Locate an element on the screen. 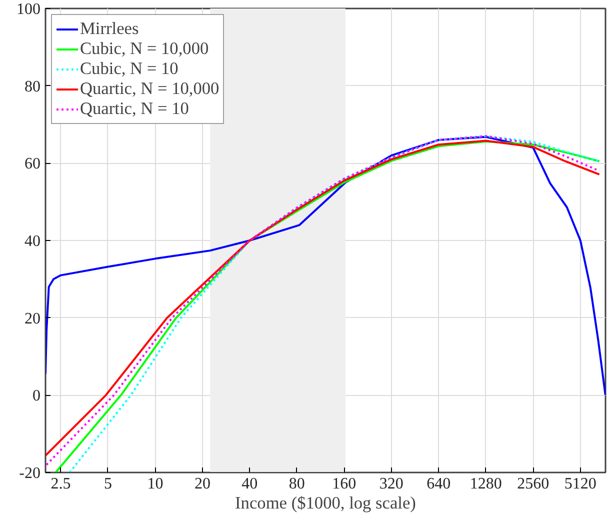 The width and height of the screenshot is (610, 522). x-tick-label: 320 is located at coordinates (391, 484).